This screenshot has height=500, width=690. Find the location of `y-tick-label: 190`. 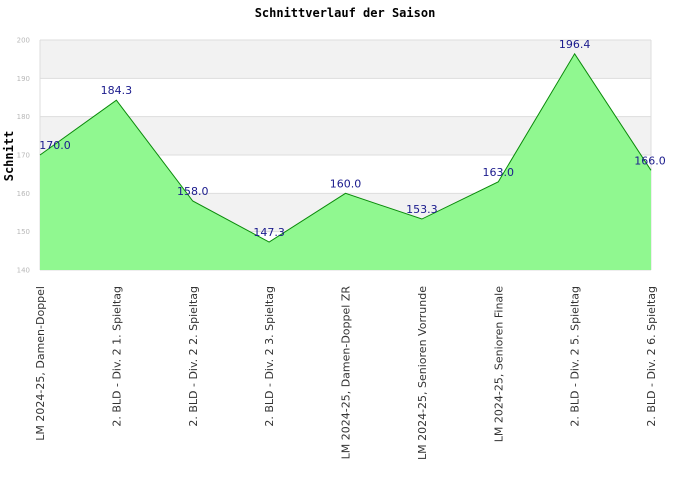

y-tick-label: 190 is located at coordinates (23, 79).